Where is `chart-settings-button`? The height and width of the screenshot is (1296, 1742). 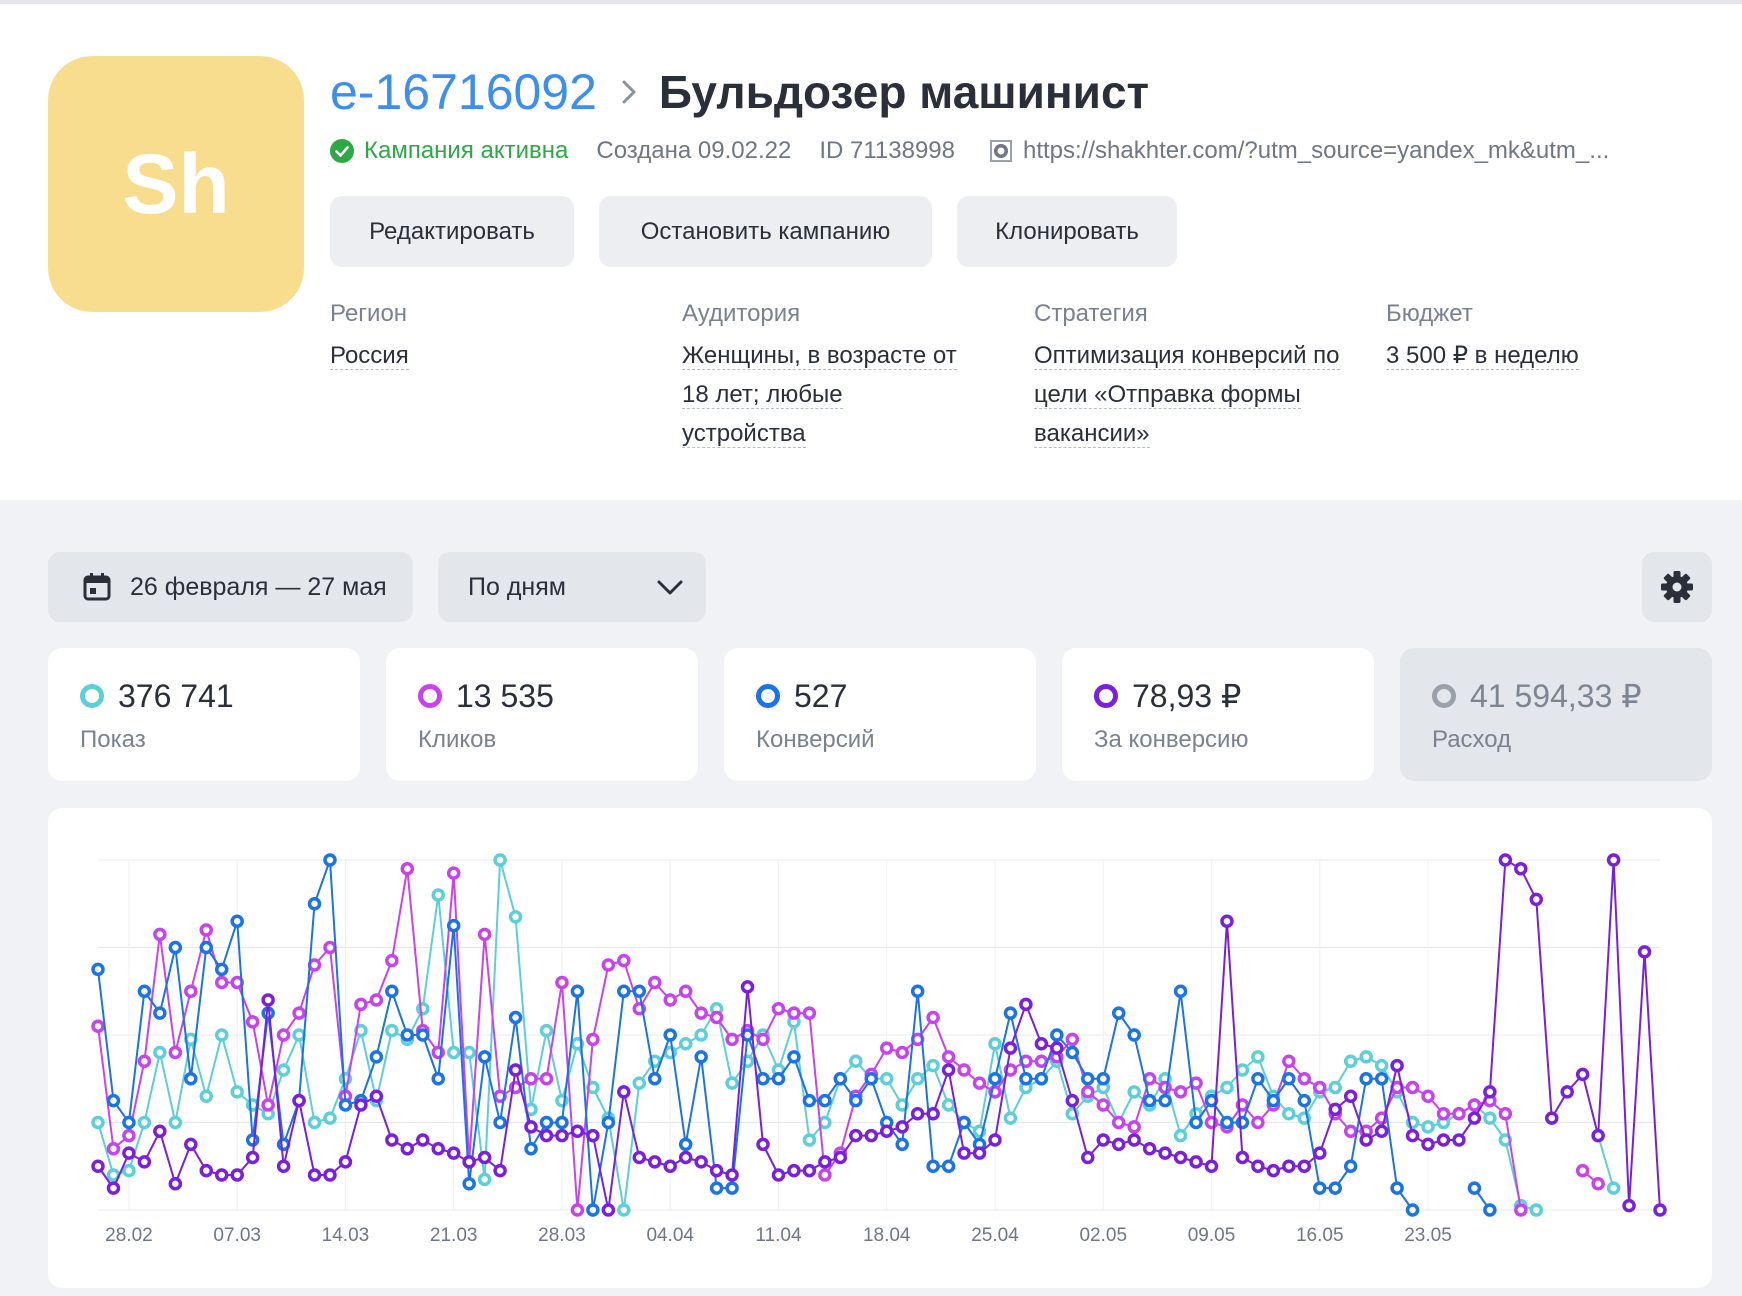
chart-settings-button is located at coordinates (1677, 587).